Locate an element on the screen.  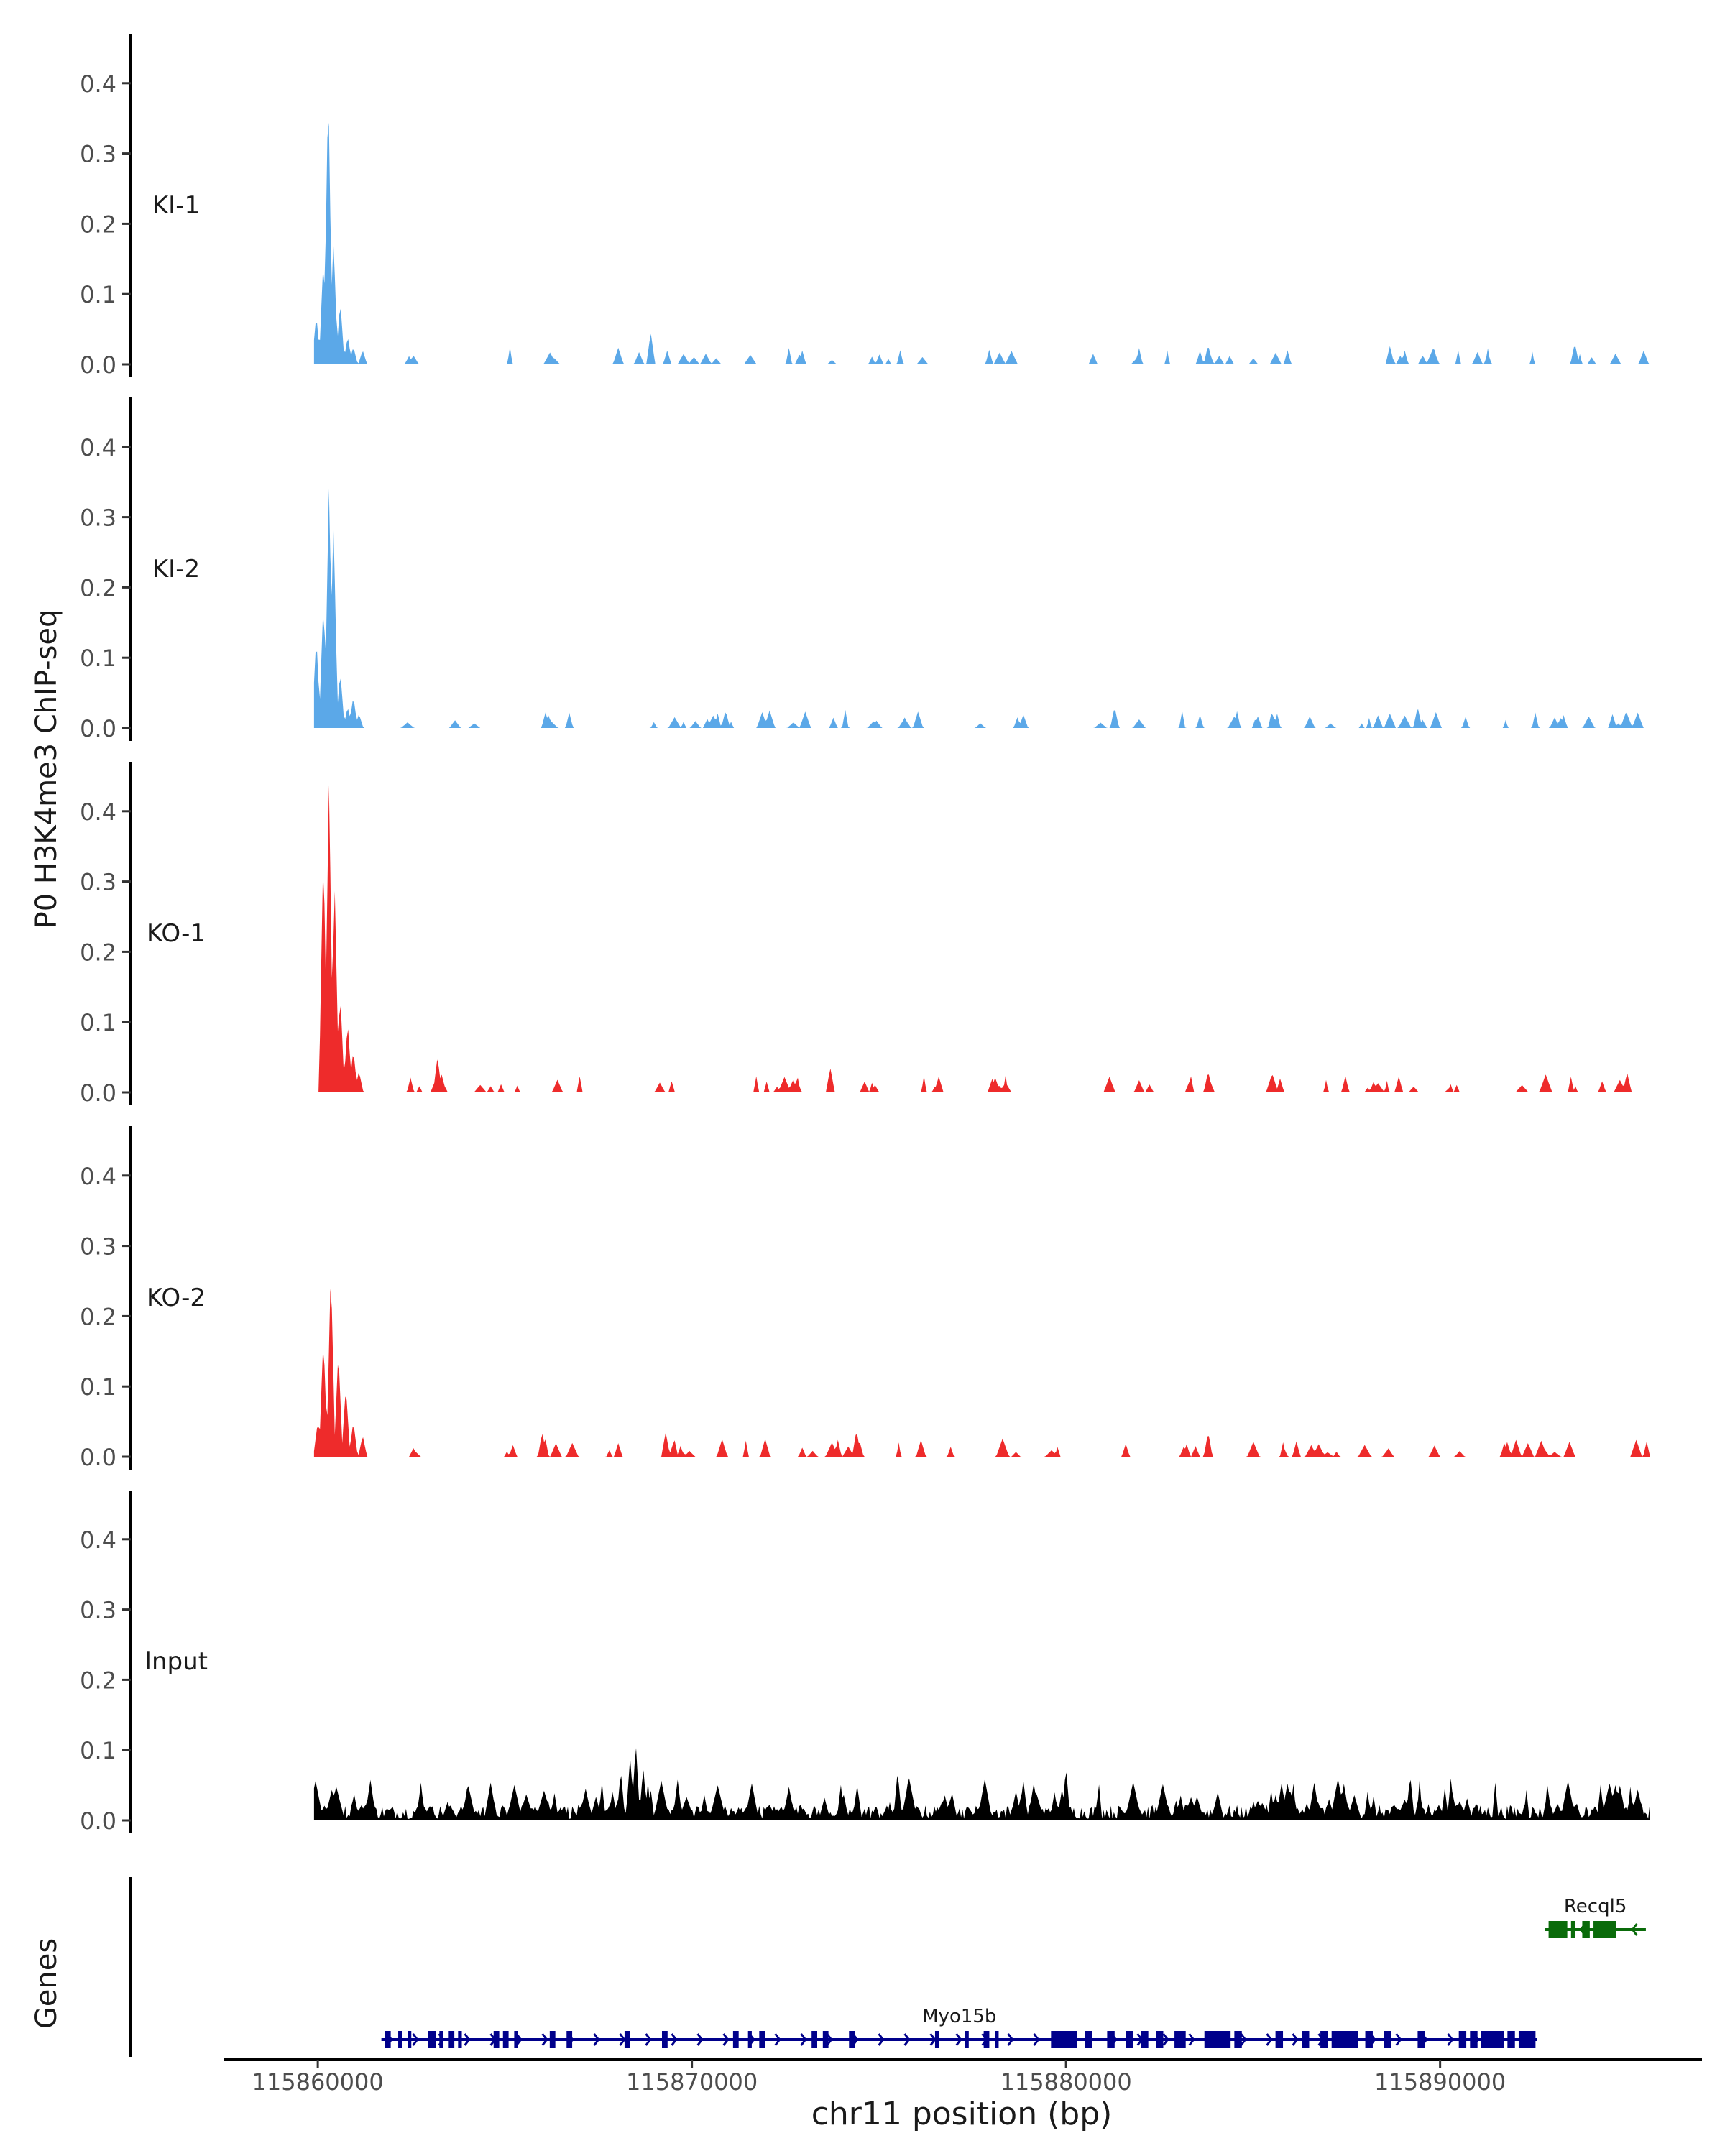
track-ko-1: 0.0 0.1 0.2 0.3 0.4 KO-1 is located at coordinates (865, 934).